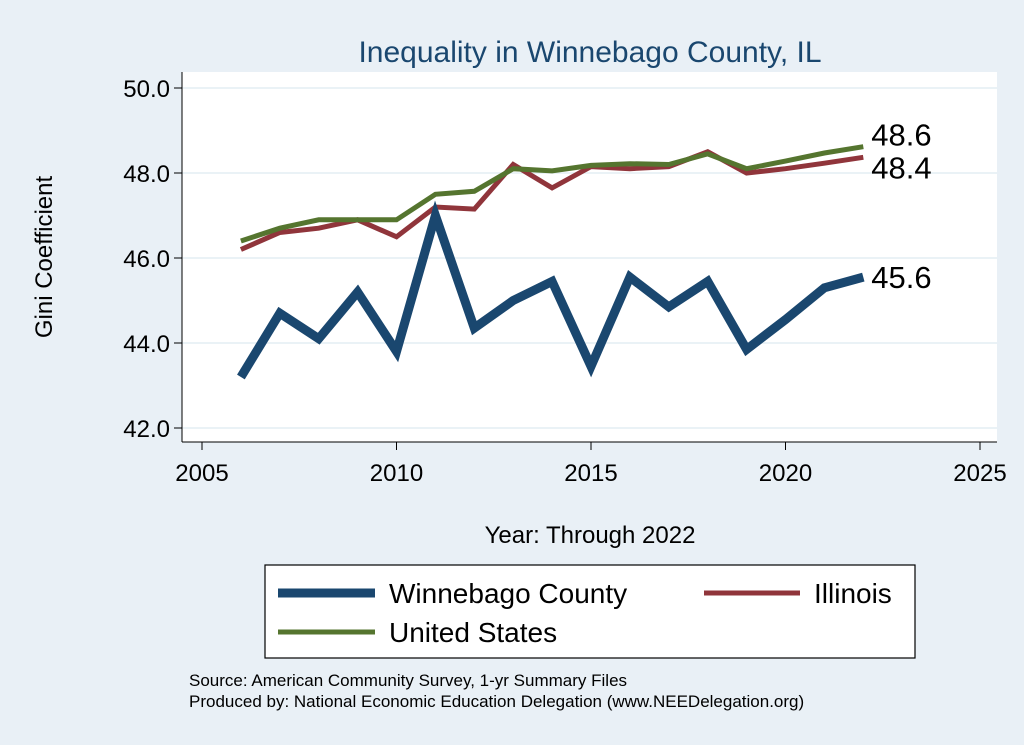 The height and width of the screenshot is (745, 1024). What do you see at coordinates (901, 167) in the screenshot?
I see `end-label-illinois: 48.4` at bounding box center [901, 167].